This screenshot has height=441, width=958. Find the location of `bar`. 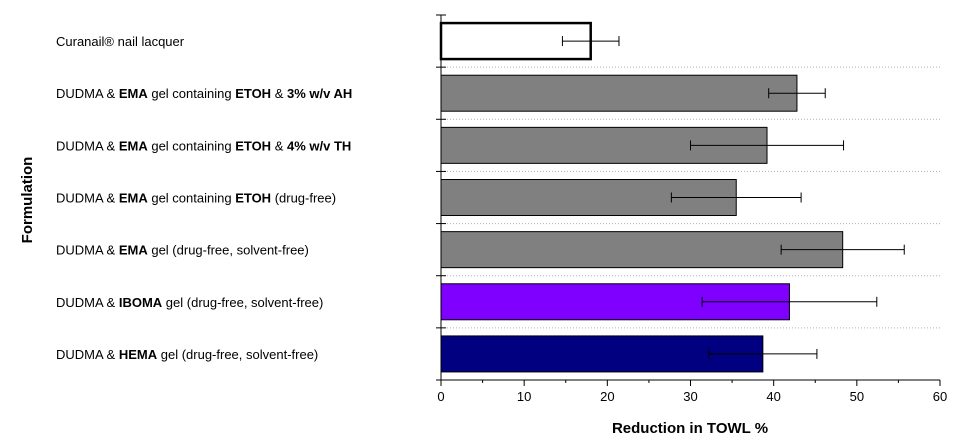

bar is located at coordinates (619, 93).